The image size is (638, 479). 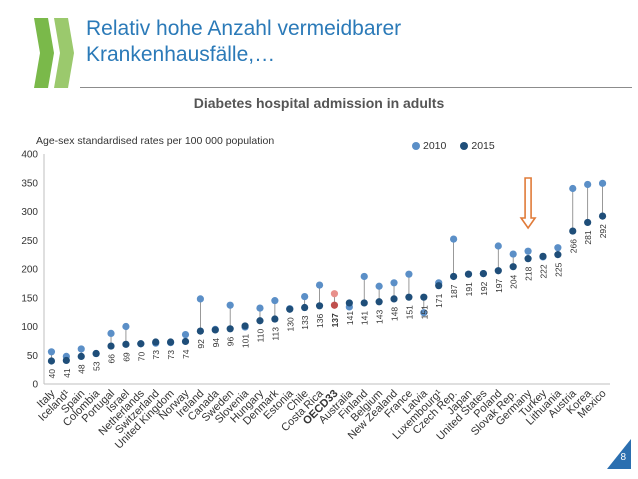 What do you see at coordinates (409, 312) in the screenshot?
I see `value-label-france: 151` at bounding box center [409, 312].